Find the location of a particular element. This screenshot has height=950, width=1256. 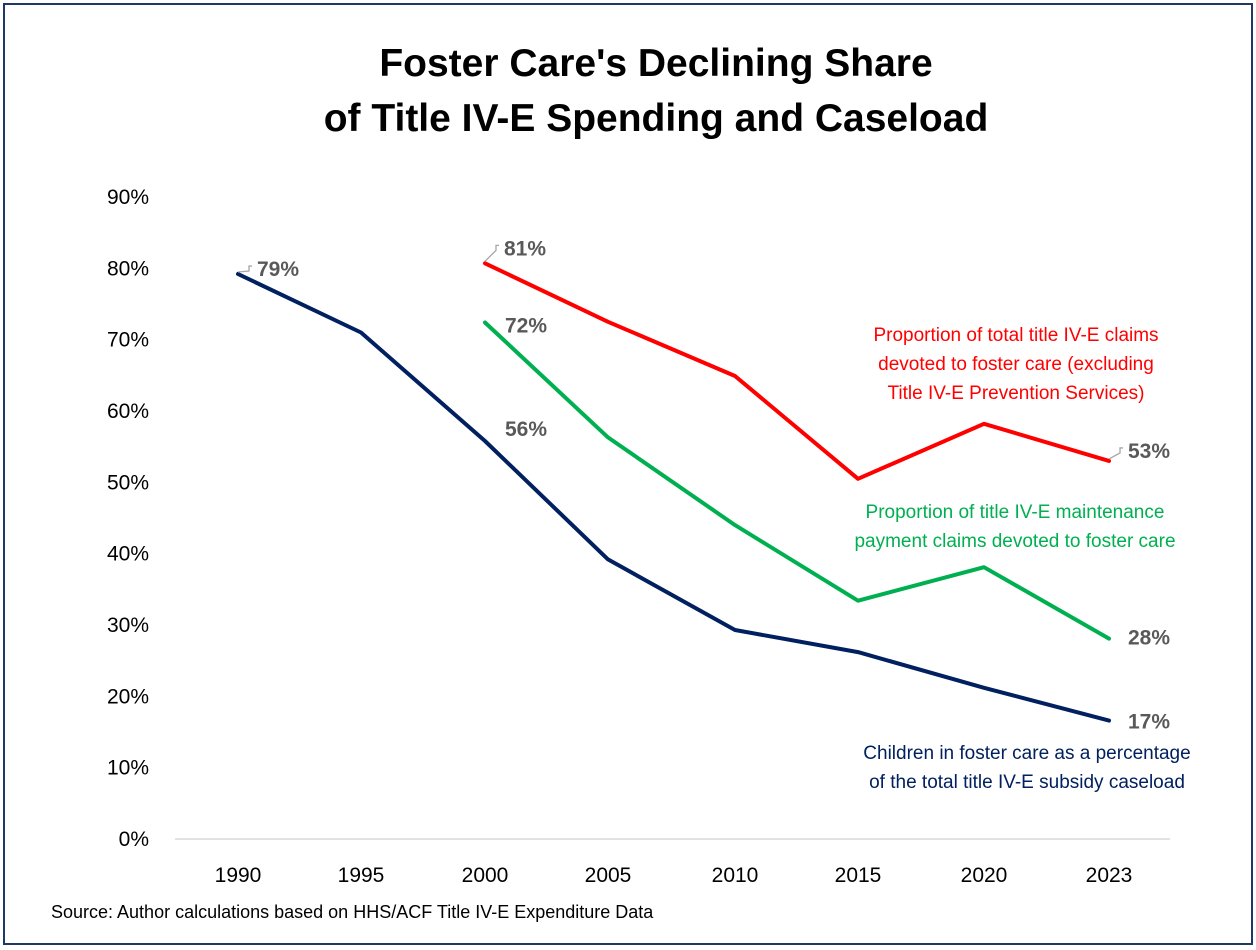

data-label: 17% is located at coordinates (1149, 722).